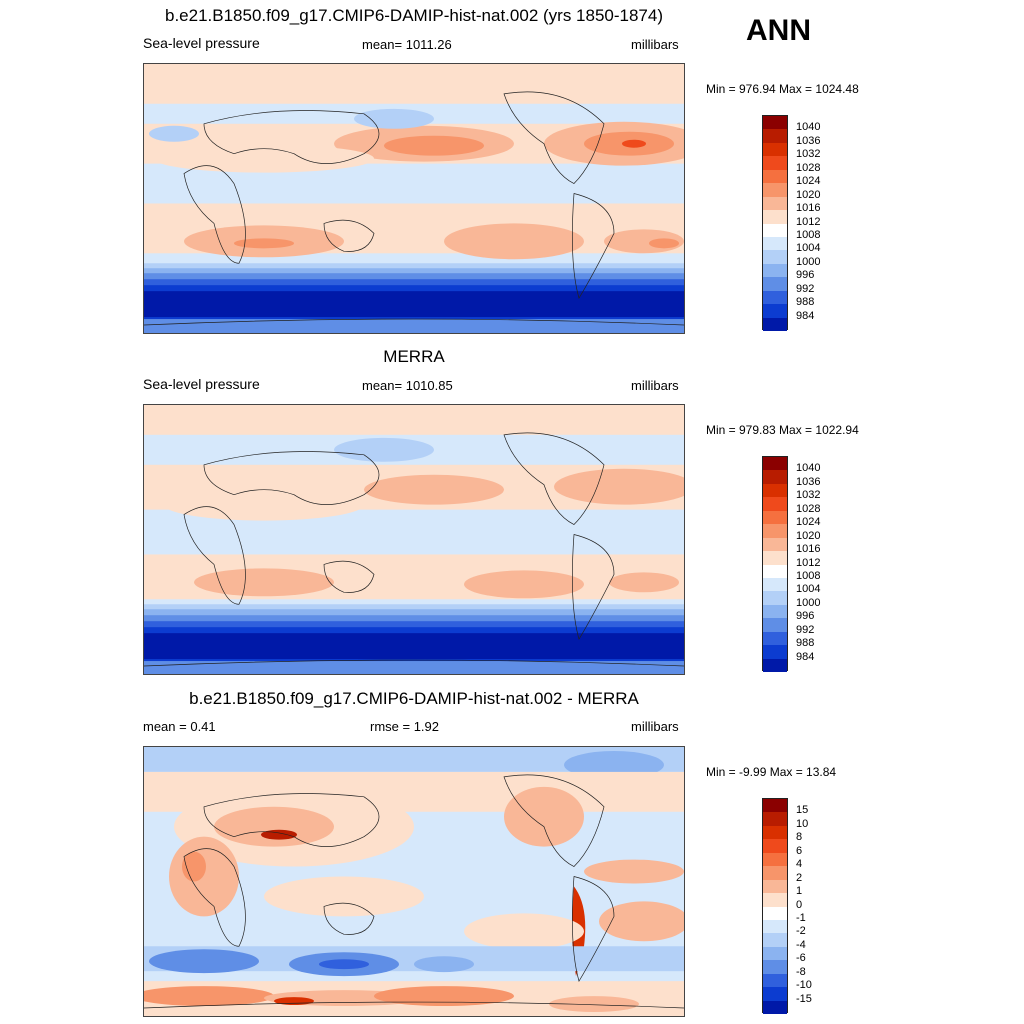 The image size is (1024, 1024). What do you see at coordinates (801, 972) in the screenshot?
I see `colorbar-tick-label: -8` at bounding box center [801, 972].